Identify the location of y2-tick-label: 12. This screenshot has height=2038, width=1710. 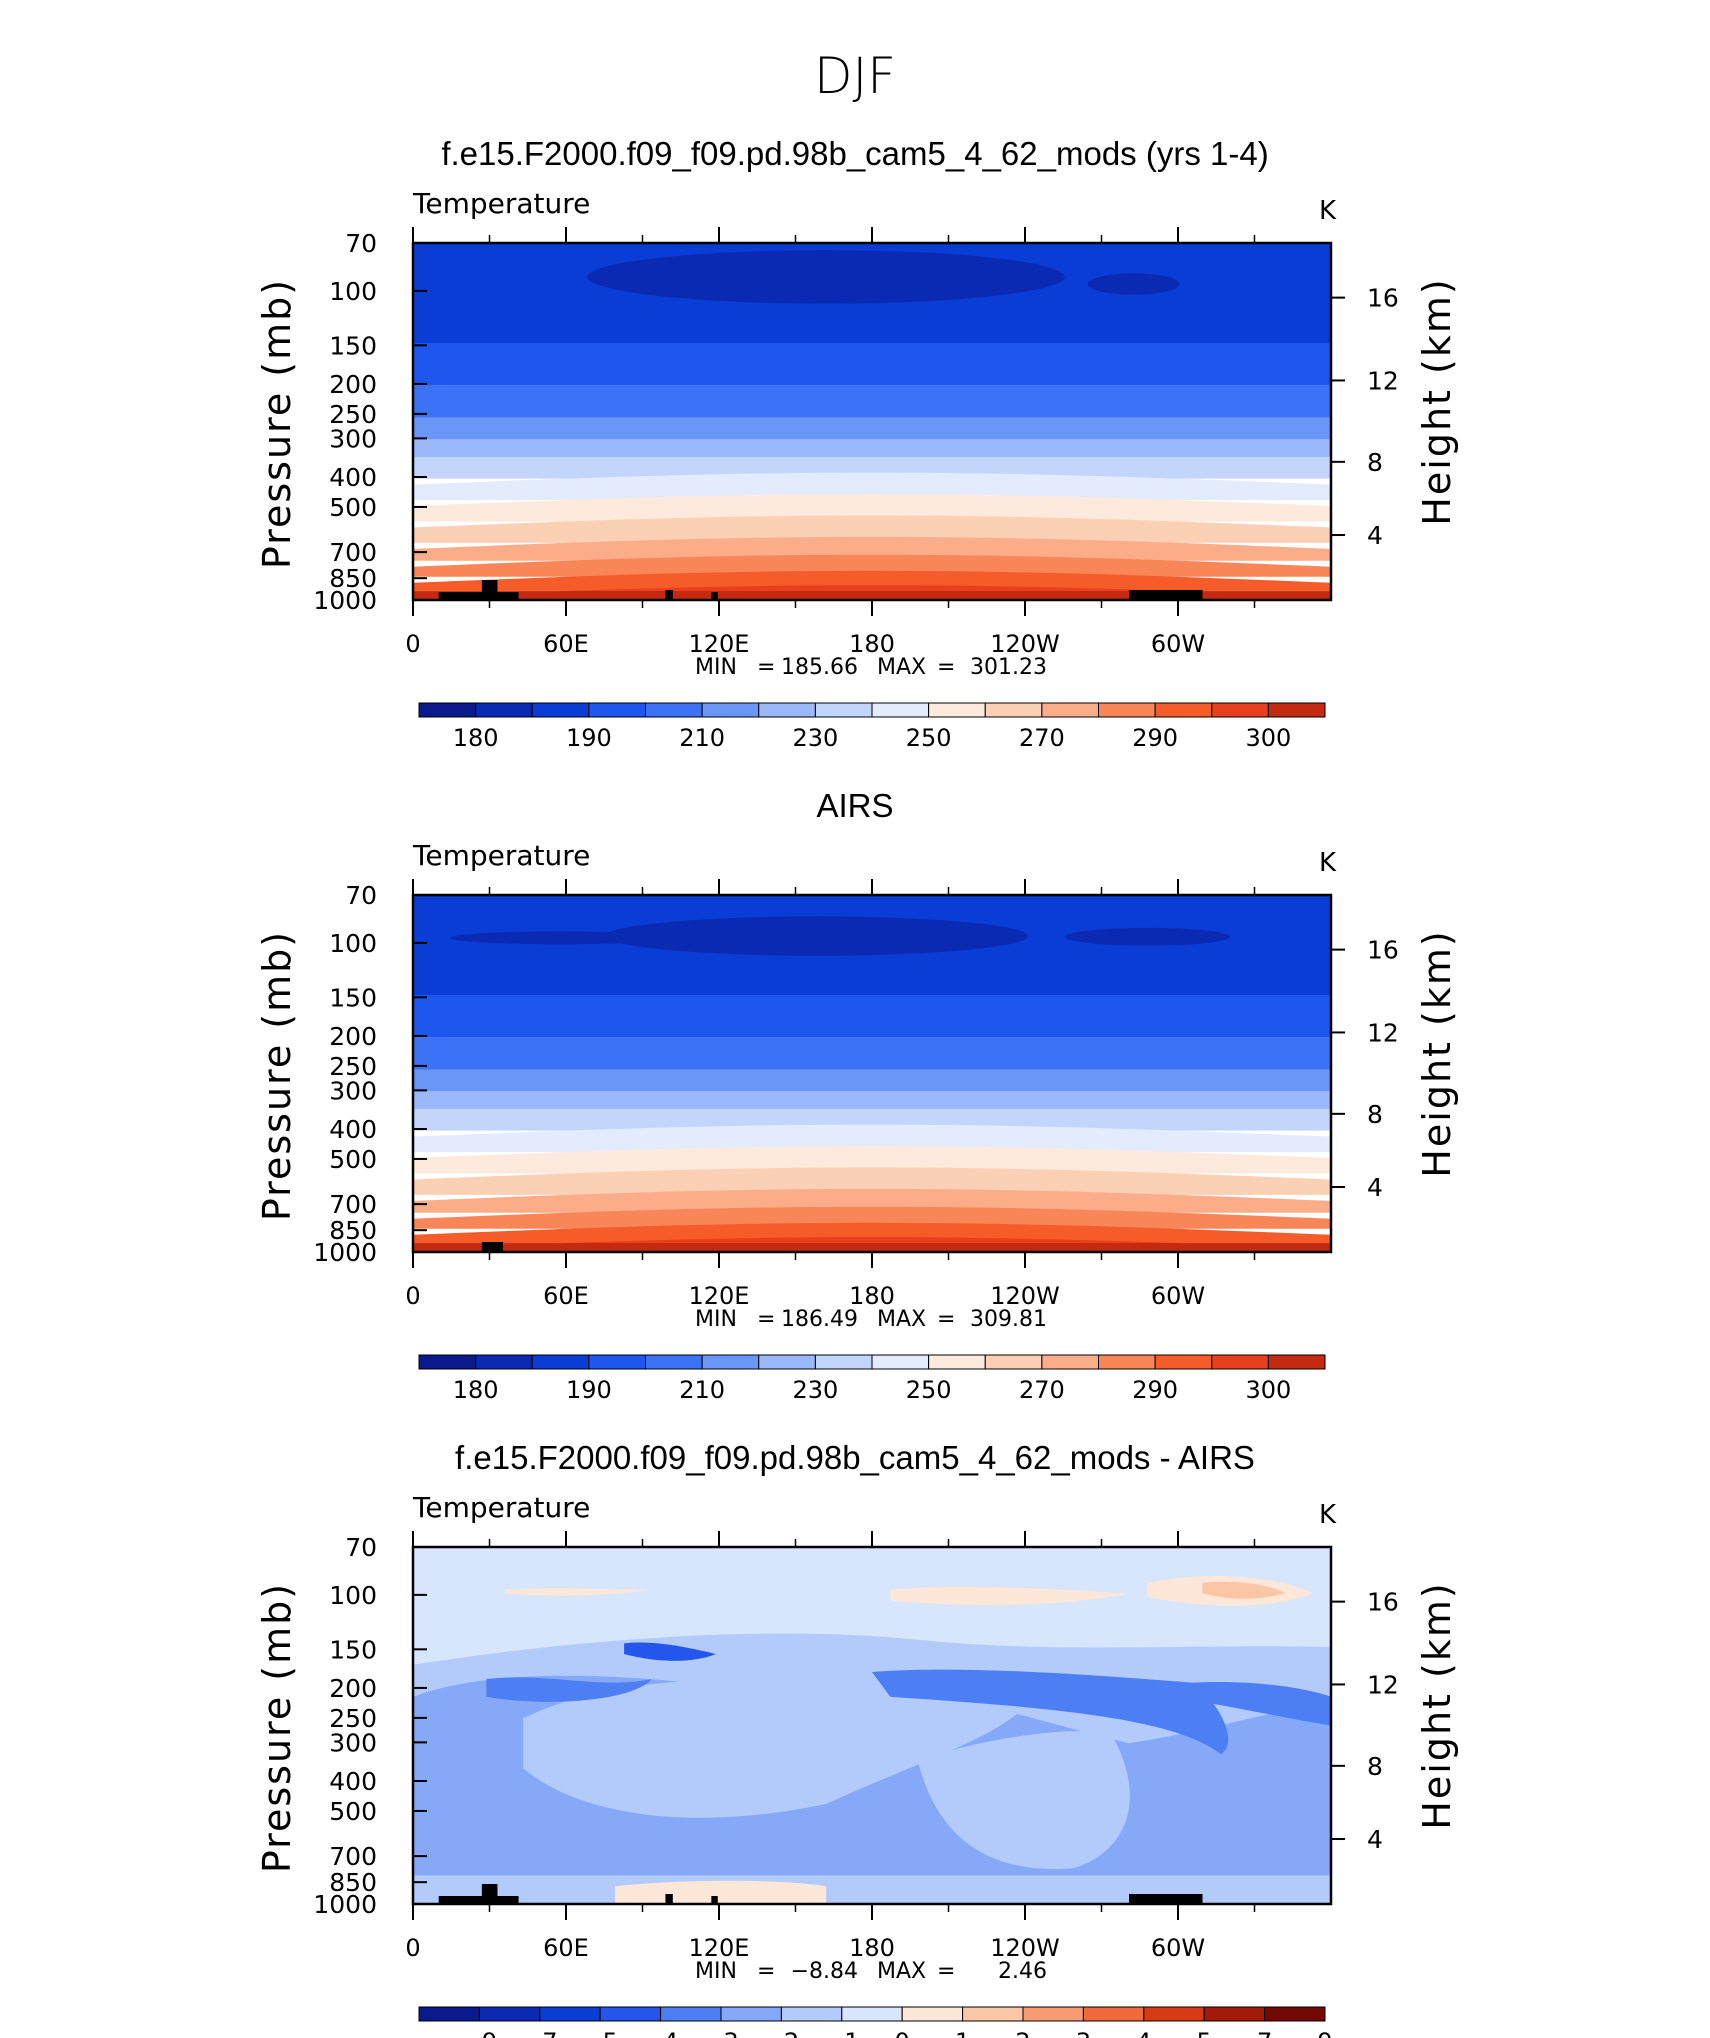
(1383, 1684).